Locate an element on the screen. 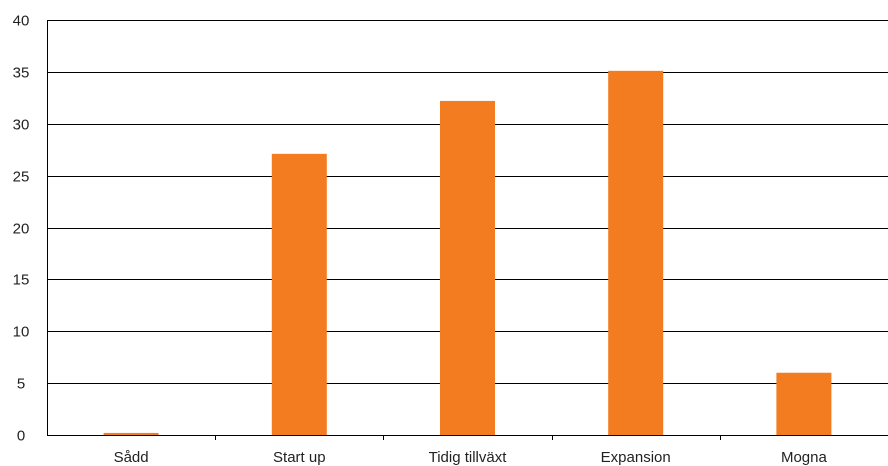  bar-tidig-tillväxt is located at coordinates (467, 268).